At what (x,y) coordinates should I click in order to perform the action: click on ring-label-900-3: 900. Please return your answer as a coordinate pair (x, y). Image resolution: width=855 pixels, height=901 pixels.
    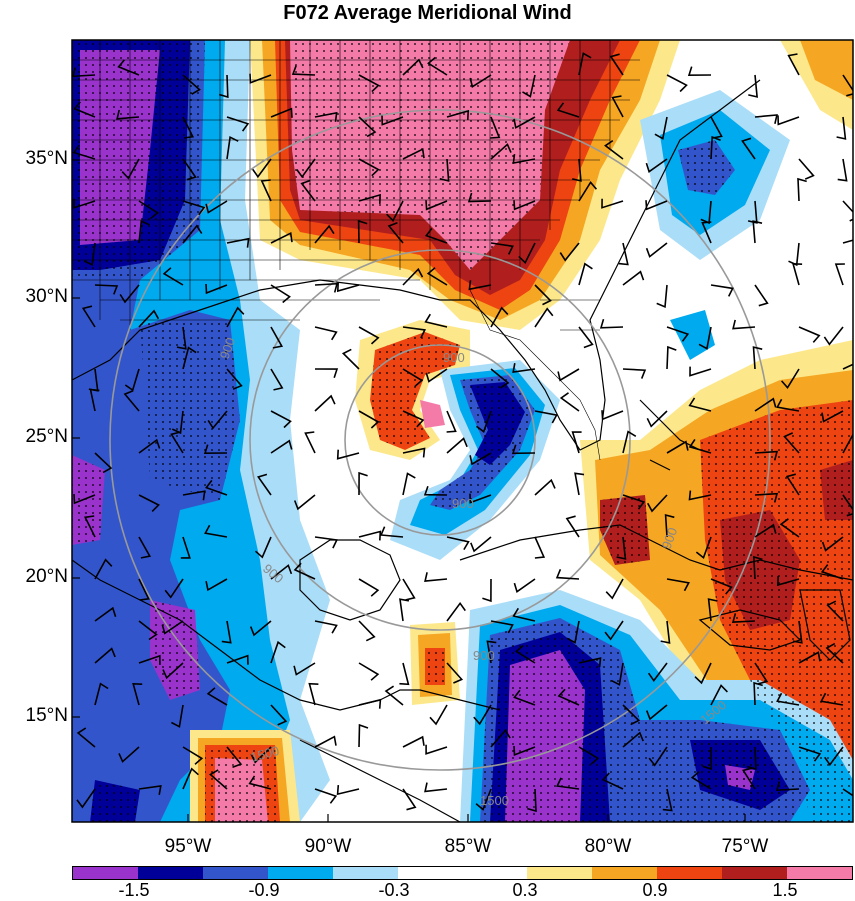
    Looking at the image, I should click on (228, 349).